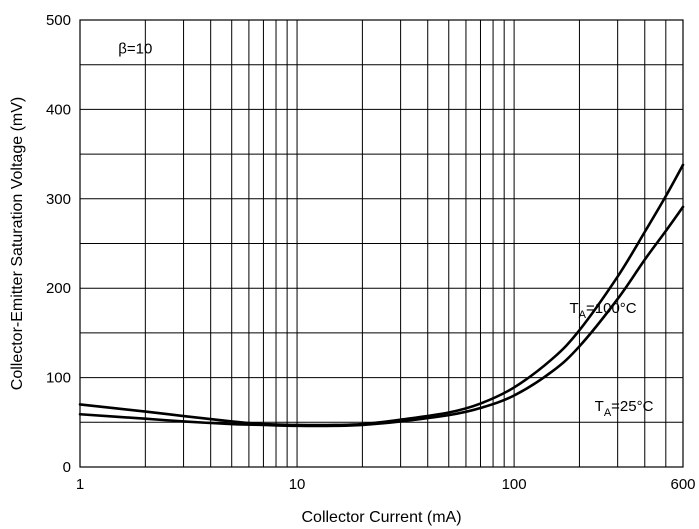  What do you see at coordinates (58, 109) in the screenshot?
I see `y-tick-label: 400` at bounding box center [58, 109].